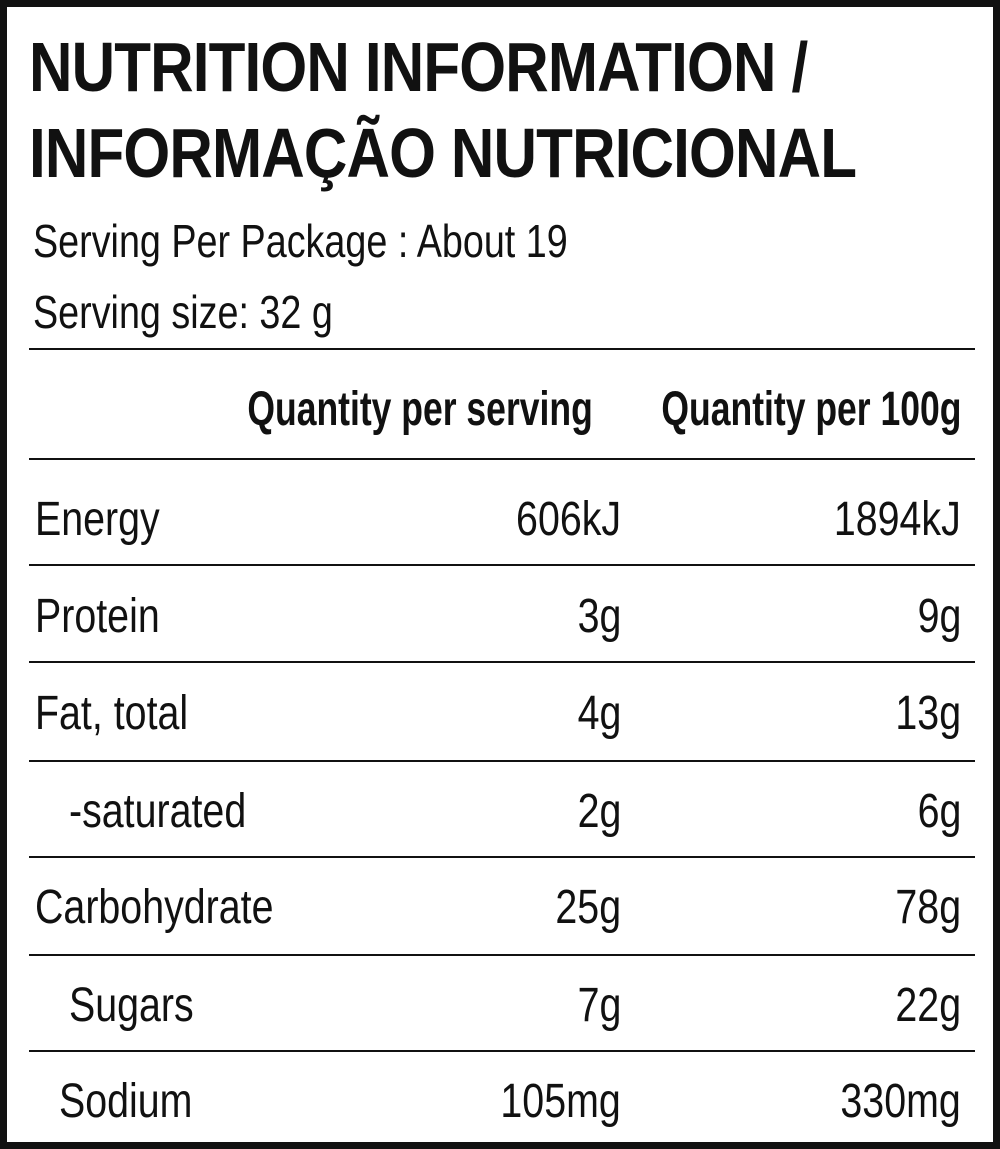 Image resolution: width=1000 pixels, height=1149 pixels. I want to click on serving-size: Serving size: 32 g, so click(183, 312).